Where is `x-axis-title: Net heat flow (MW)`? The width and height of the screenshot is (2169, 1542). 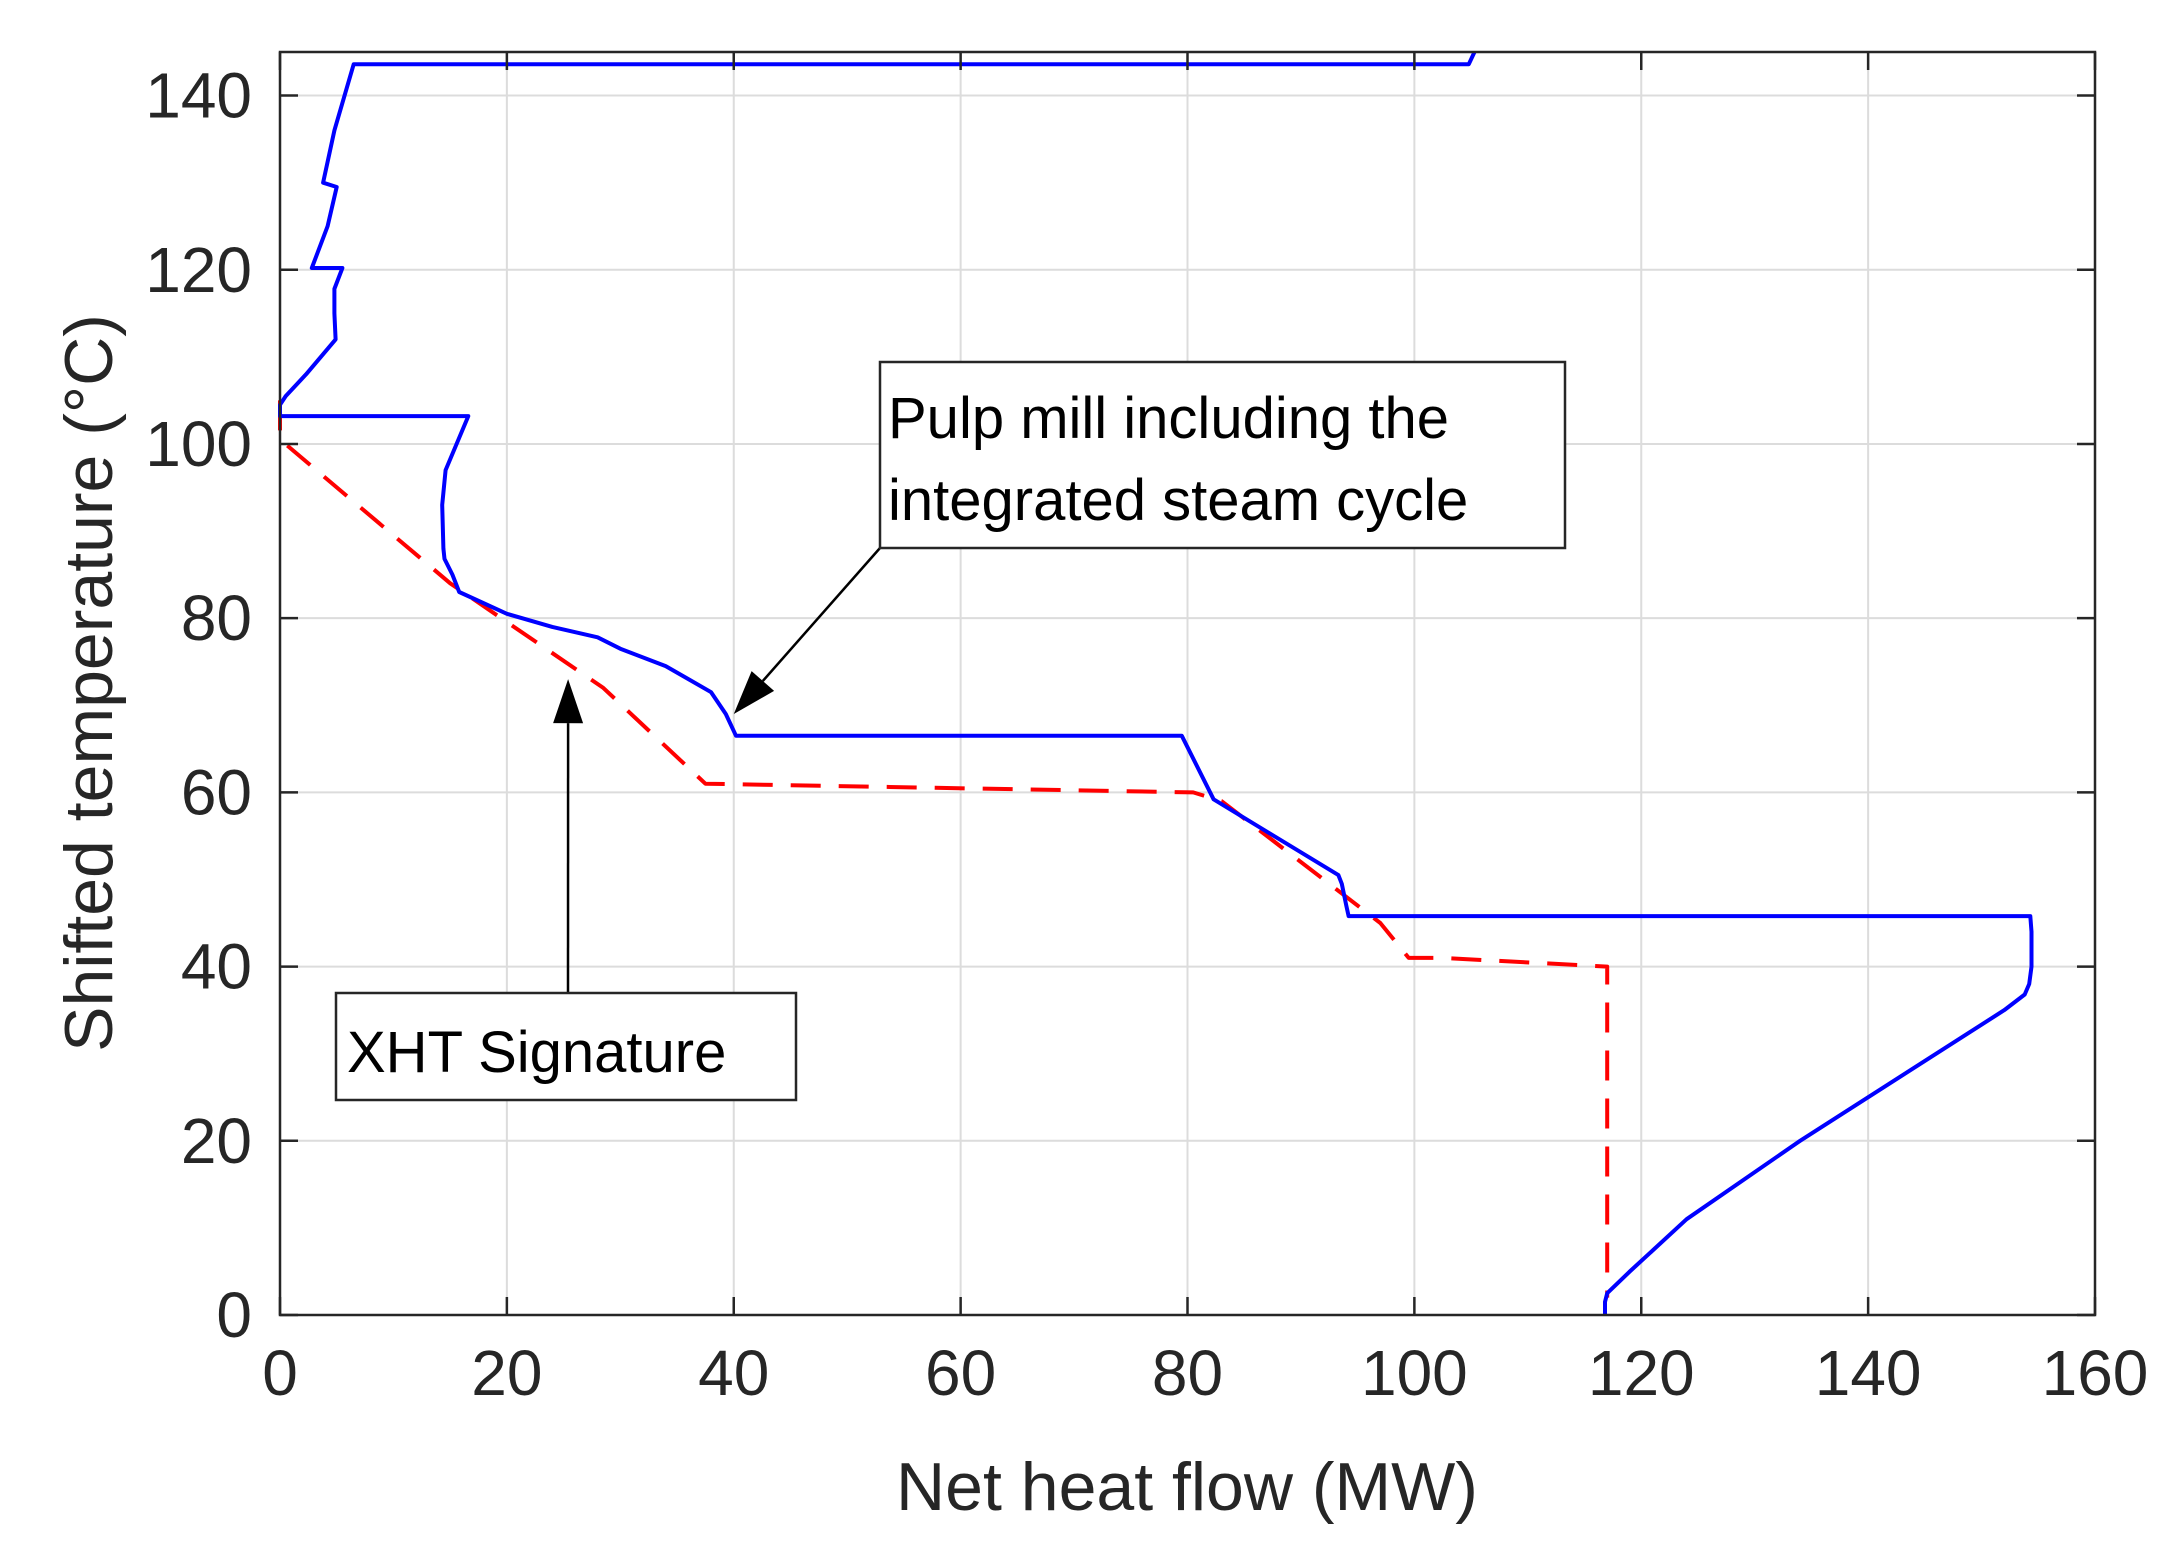 x-axis-title: Net heat flow (MW) is located at coordinates (1187, 1487).